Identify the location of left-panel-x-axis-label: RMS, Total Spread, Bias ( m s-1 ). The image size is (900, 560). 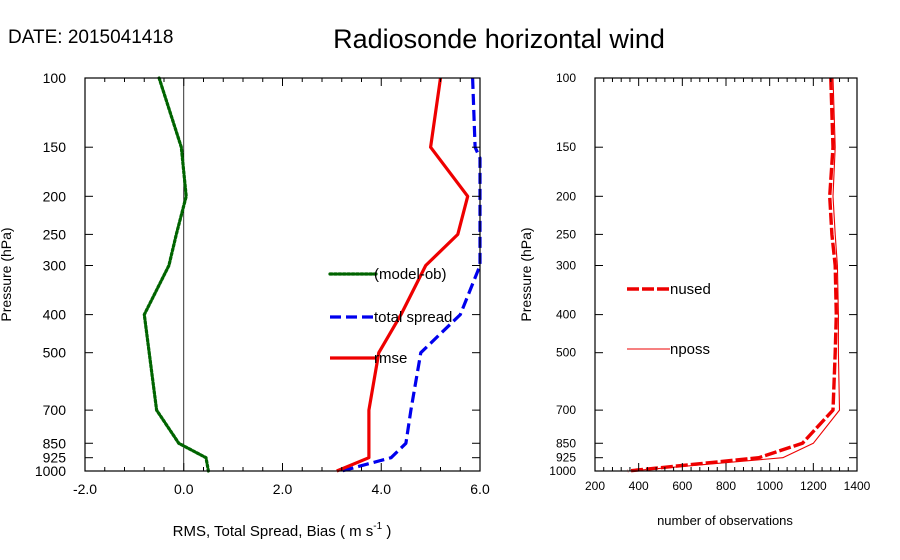
(282, 530).